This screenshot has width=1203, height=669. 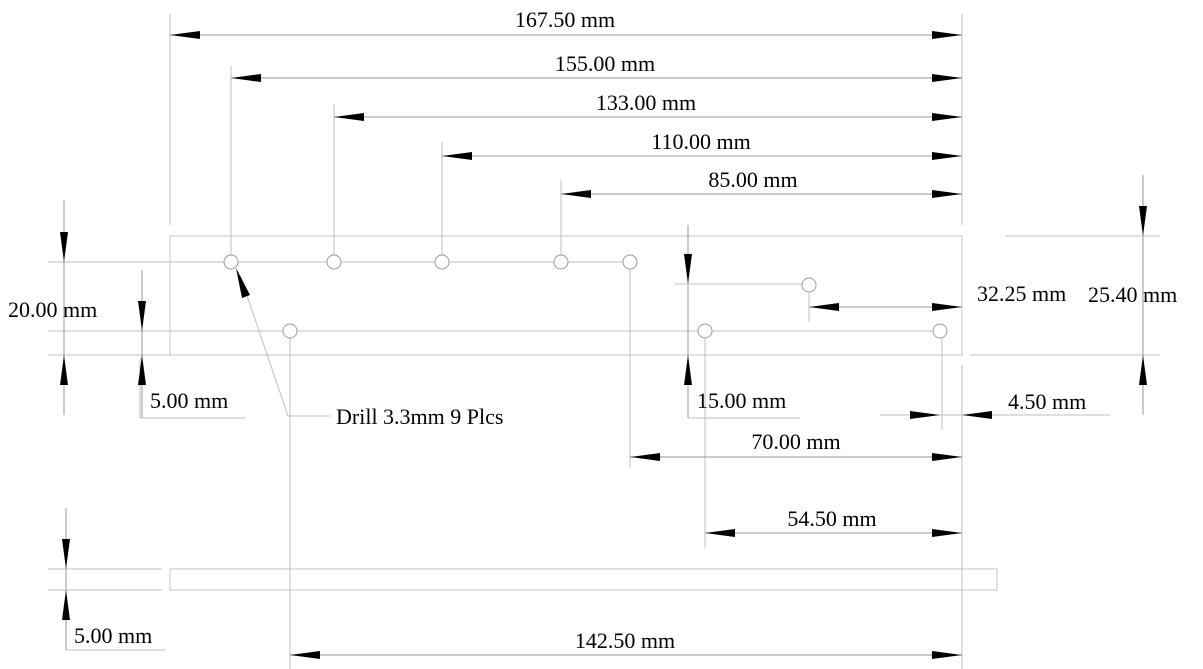 I want to click on dim-label: 4.50 mm, so click(x=1047, y=401).